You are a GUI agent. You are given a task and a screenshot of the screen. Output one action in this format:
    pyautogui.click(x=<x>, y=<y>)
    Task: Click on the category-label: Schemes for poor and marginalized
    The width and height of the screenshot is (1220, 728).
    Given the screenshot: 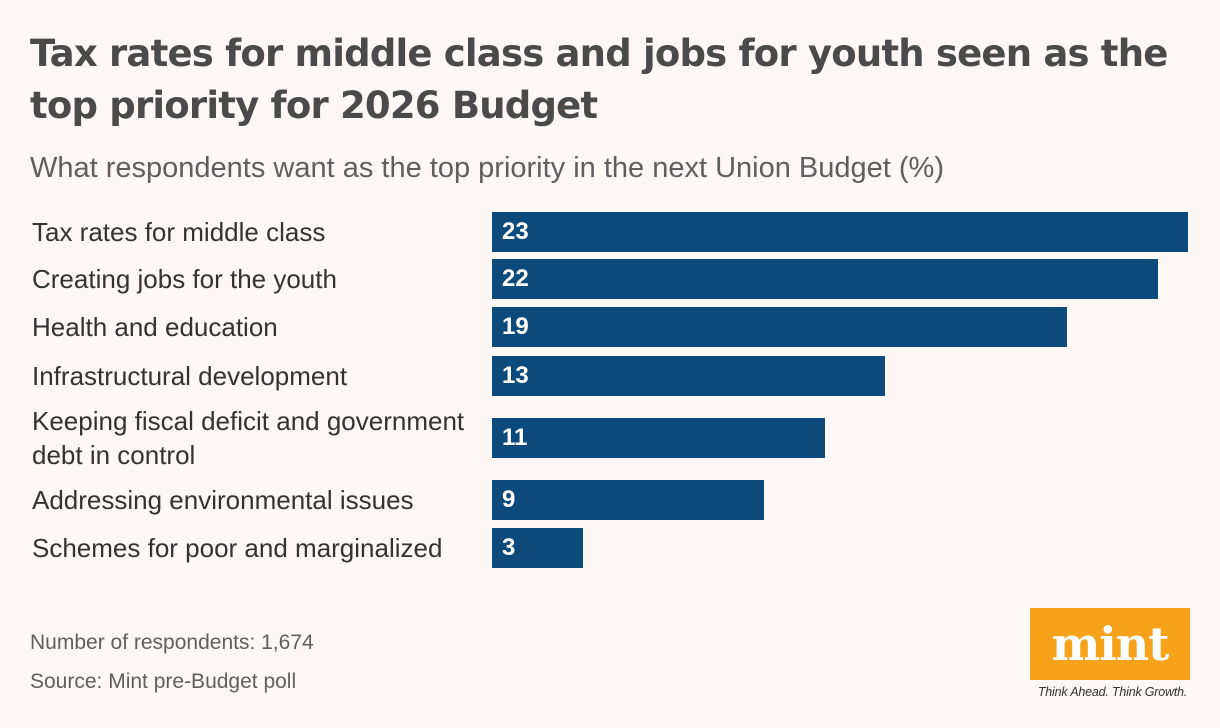 What is the action you would take?
    pyautogui.click(x=237, y=548)
    